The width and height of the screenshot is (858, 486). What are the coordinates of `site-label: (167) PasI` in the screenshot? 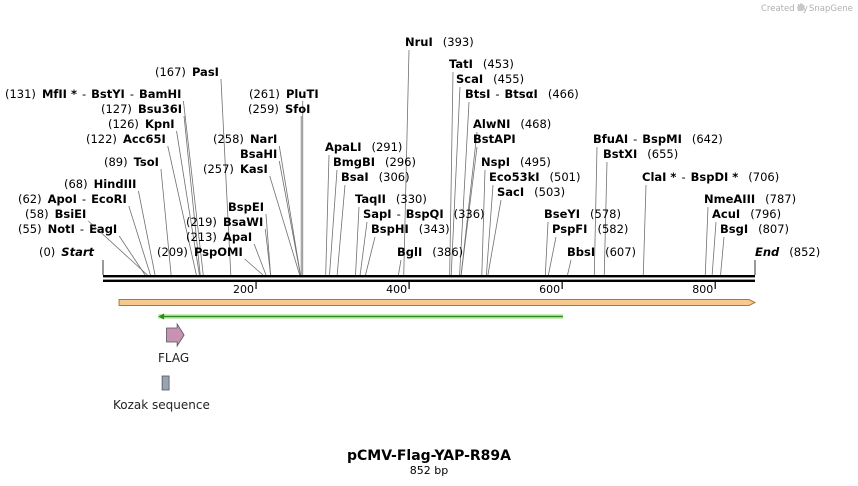 It's located at (187, 72).